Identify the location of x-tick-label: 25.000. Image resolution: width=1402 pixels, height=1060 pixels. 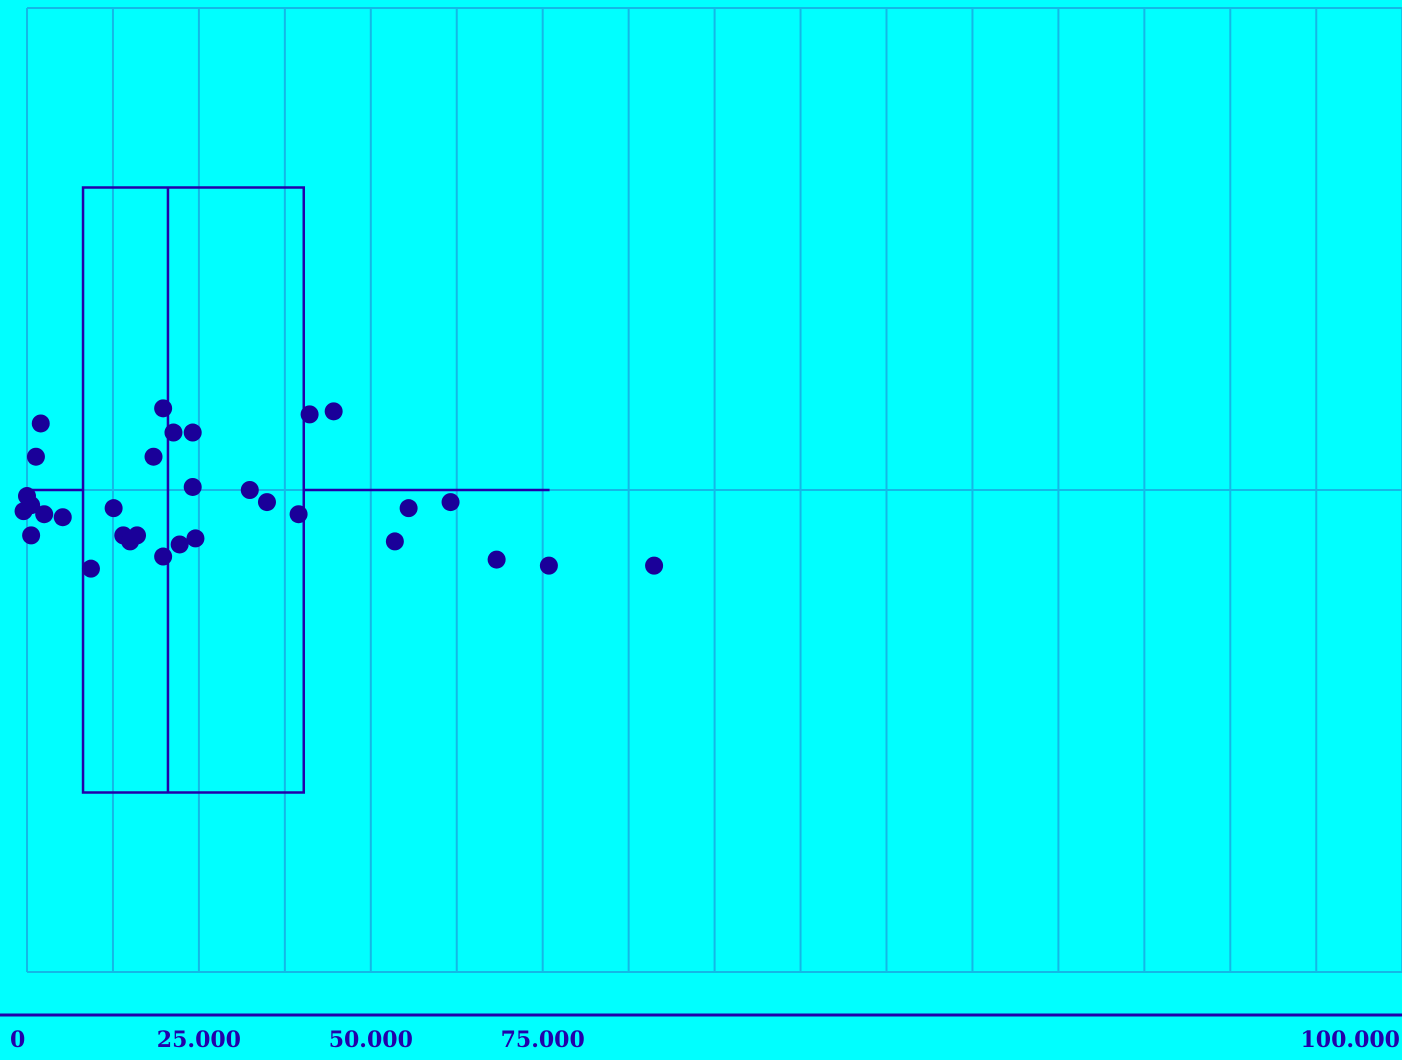
(199, 1040).